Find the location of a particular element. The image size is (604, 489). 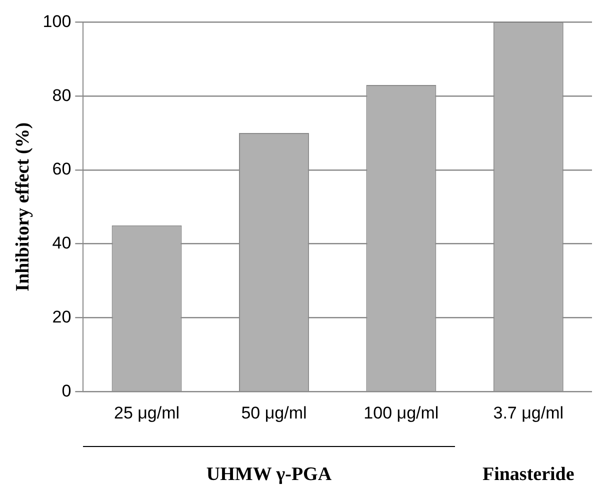

text: Finasteride is located at coordinates (528, 475).